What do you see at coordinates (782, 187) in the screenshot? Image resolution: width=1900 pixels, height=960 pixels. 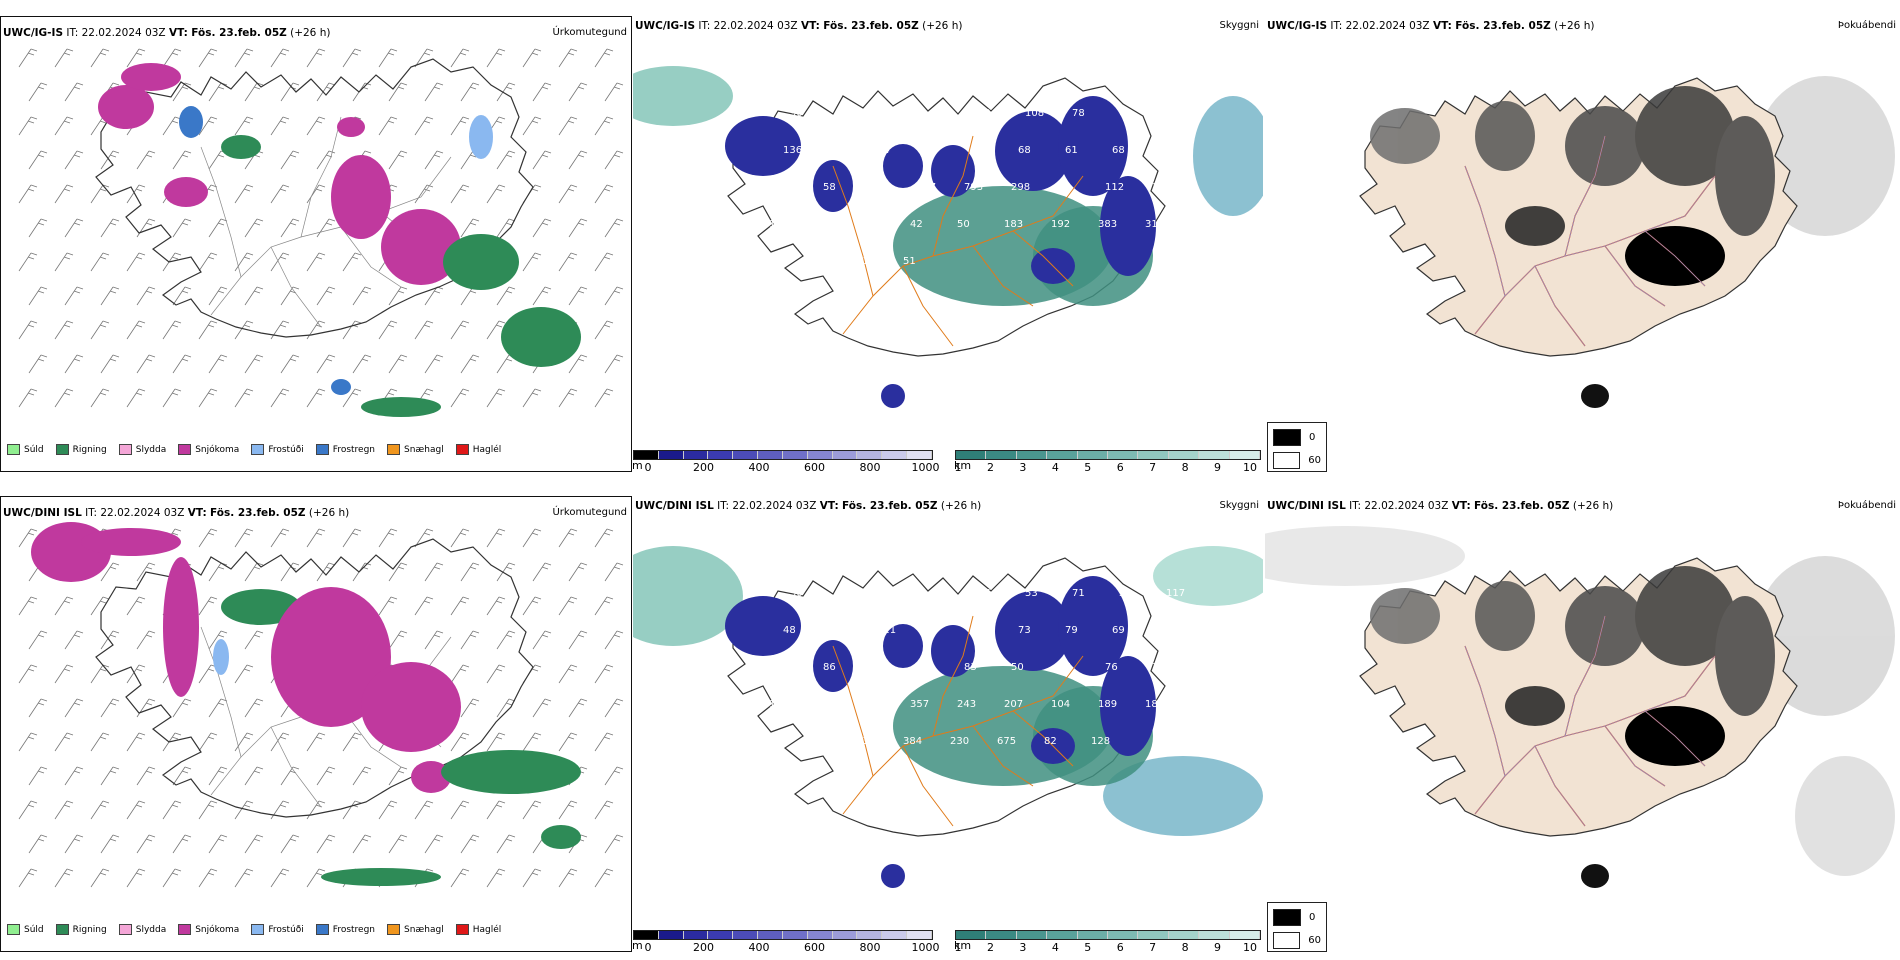 I see `cloud-base-label: 67` at bounding box center [782, 187].